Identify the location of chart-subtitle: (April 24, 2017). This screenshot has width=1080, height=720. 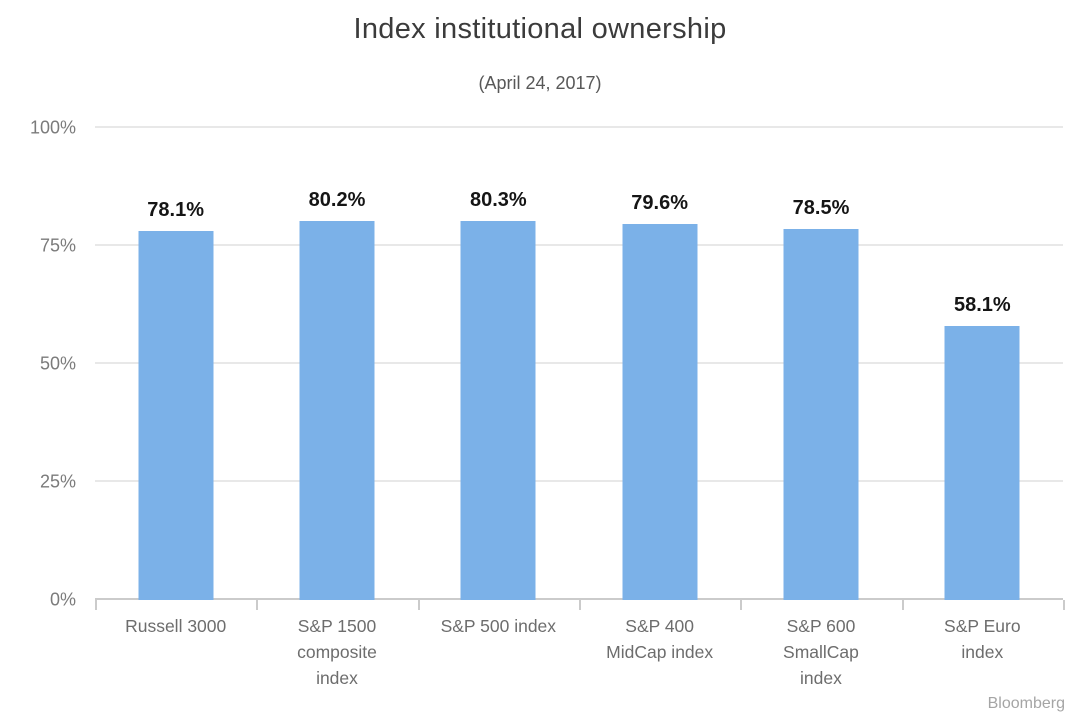
(540, 83).